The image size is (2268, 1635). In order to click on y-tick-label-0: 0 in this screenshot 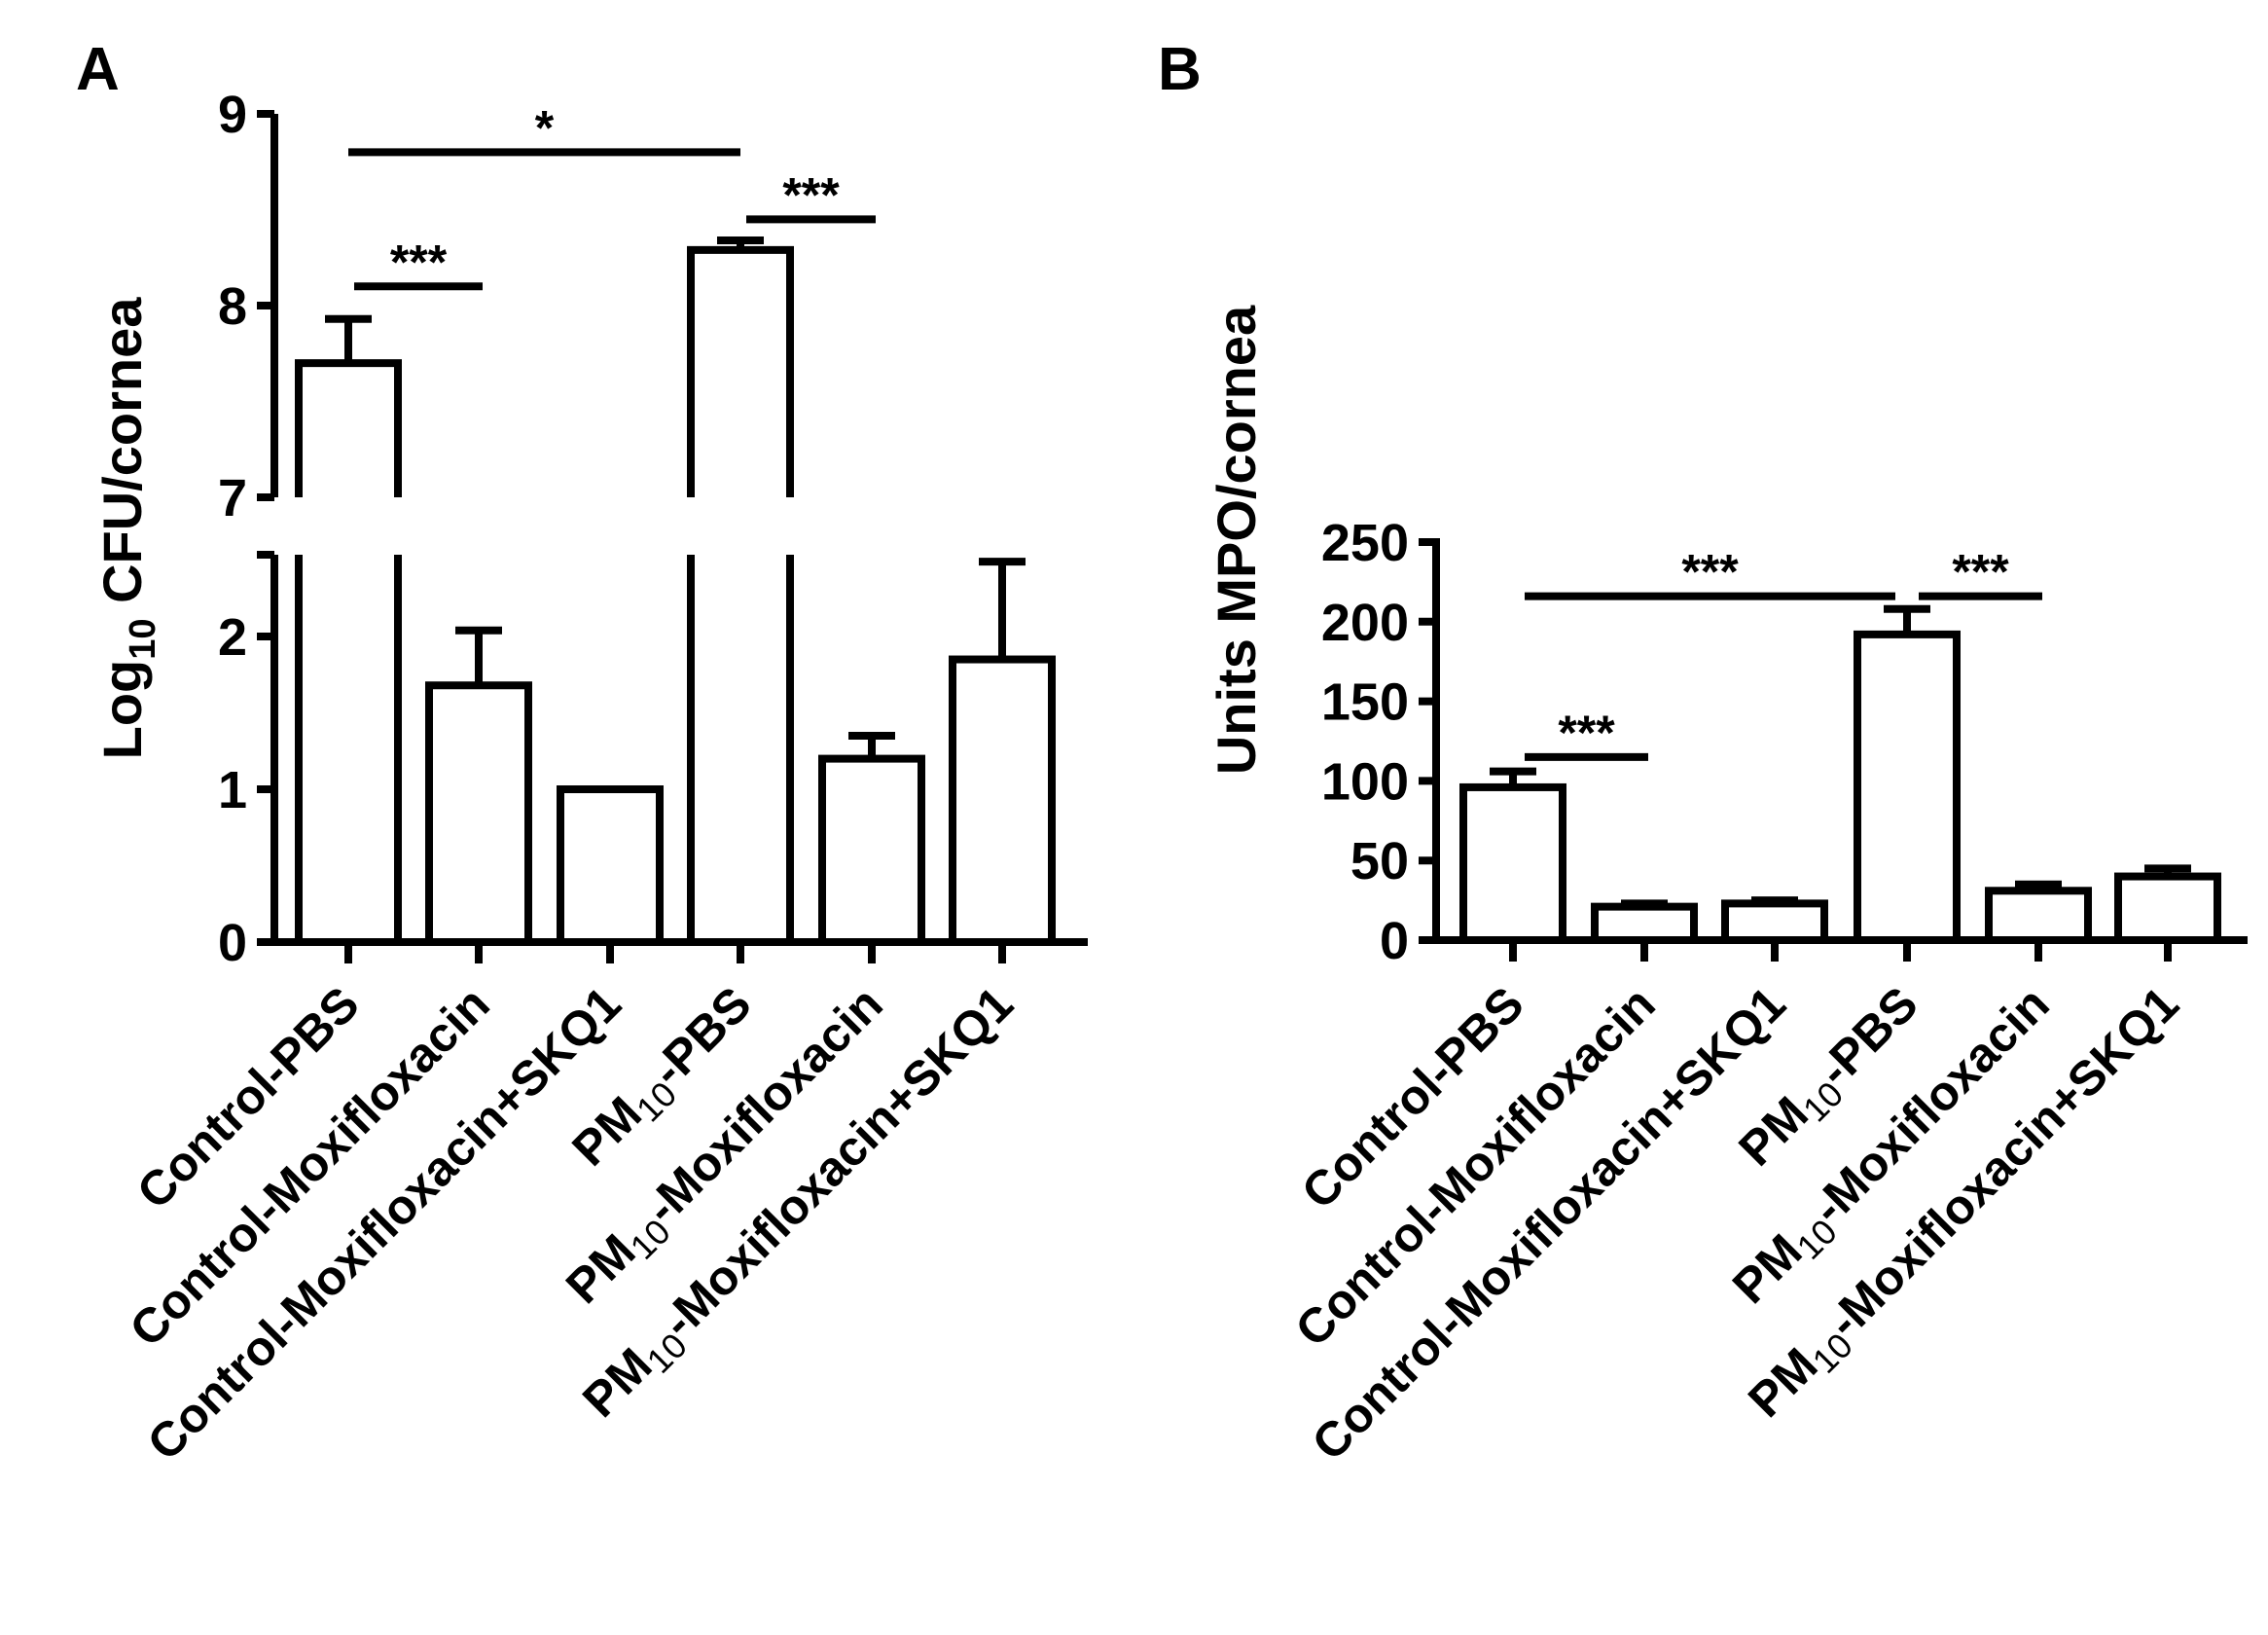, I will do `click(1394, 941)`.